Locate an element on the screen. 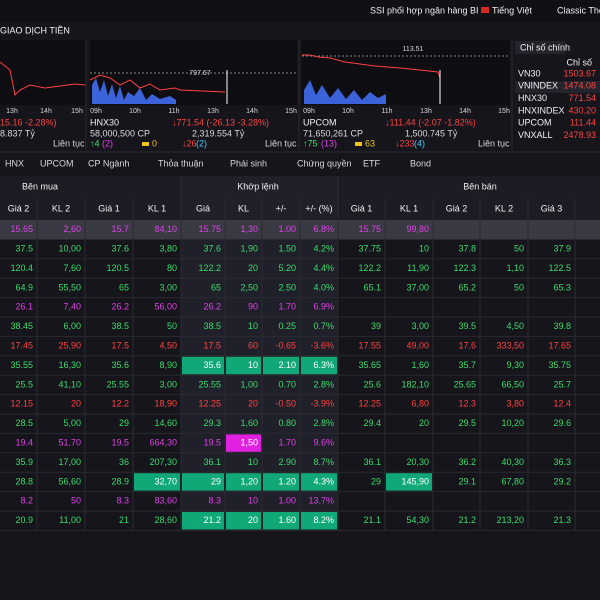 Image resolution: width=600 pixels, height=600 pixels. cell: 207,30 is located at coordinates (163, 462).